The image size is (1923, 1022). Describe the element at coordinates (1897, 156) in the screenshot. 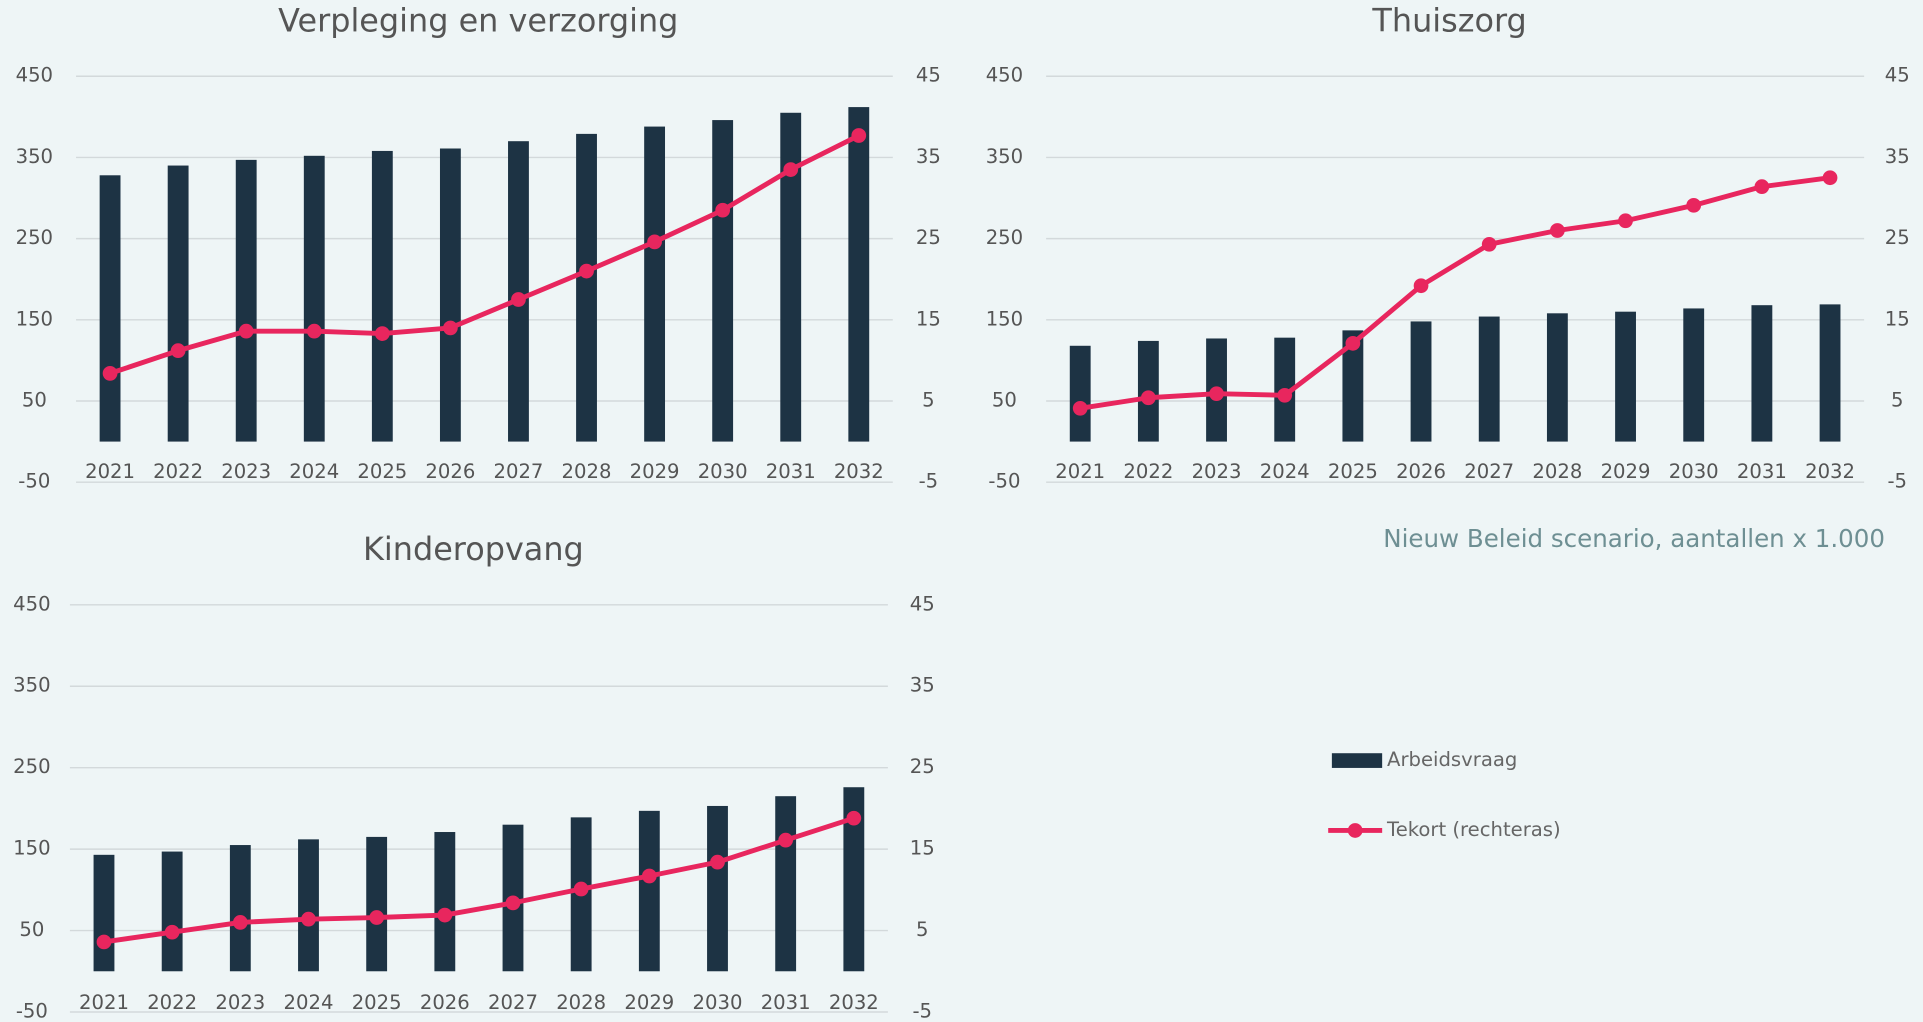

I see `y2-tick-label: 35` at that location.